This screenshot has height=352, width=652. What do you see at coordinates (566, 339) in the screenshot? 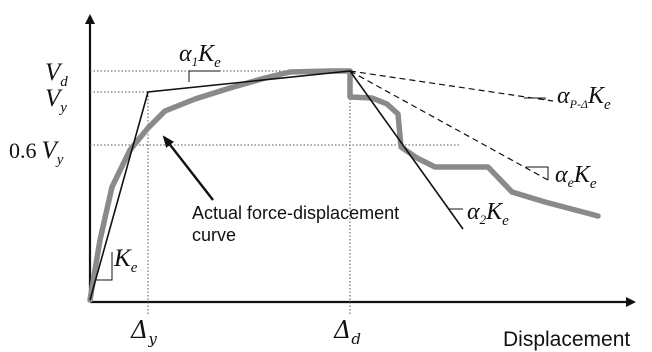
I see `x-axis-label: Displacement` at bounding box center [566, 339].